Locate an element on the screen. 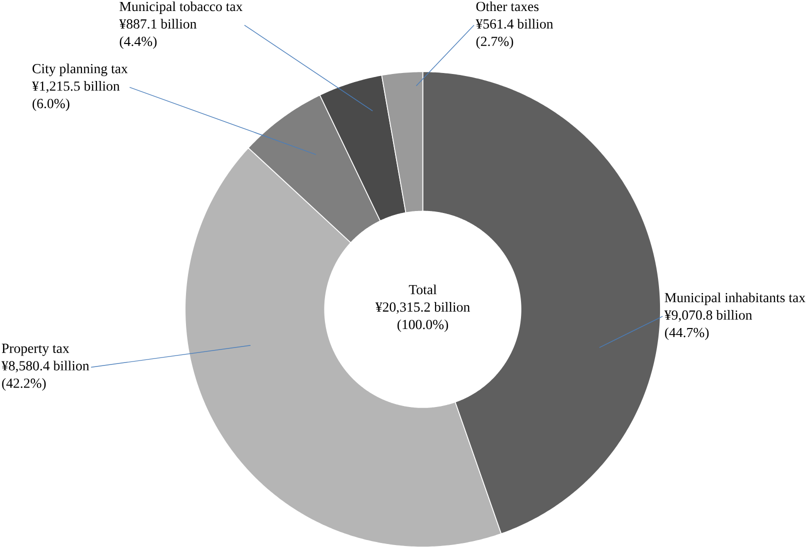 Image resolution: width=807 pixels, height=547 pixels. text: (2.7%) is located at coordinates (495, 42).